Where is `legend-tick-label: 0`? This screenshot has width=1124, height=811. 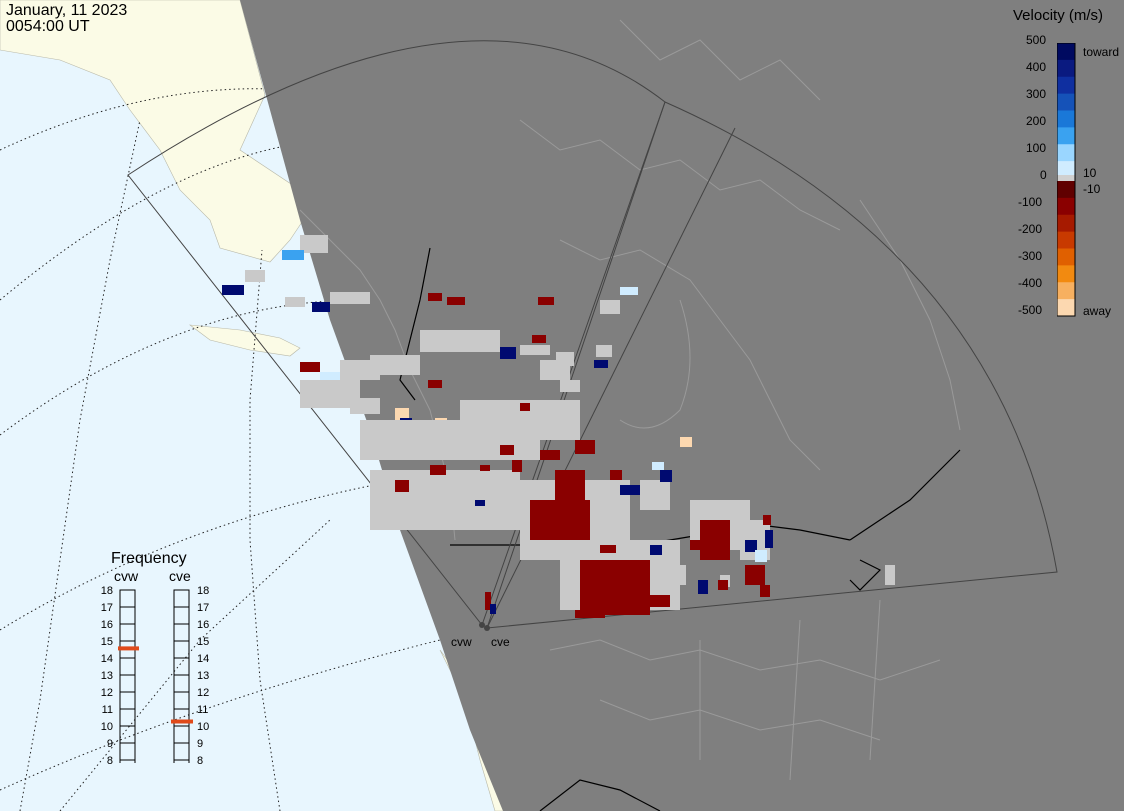
legend-tick-label: 0 is located at coordinates (1043, 175).